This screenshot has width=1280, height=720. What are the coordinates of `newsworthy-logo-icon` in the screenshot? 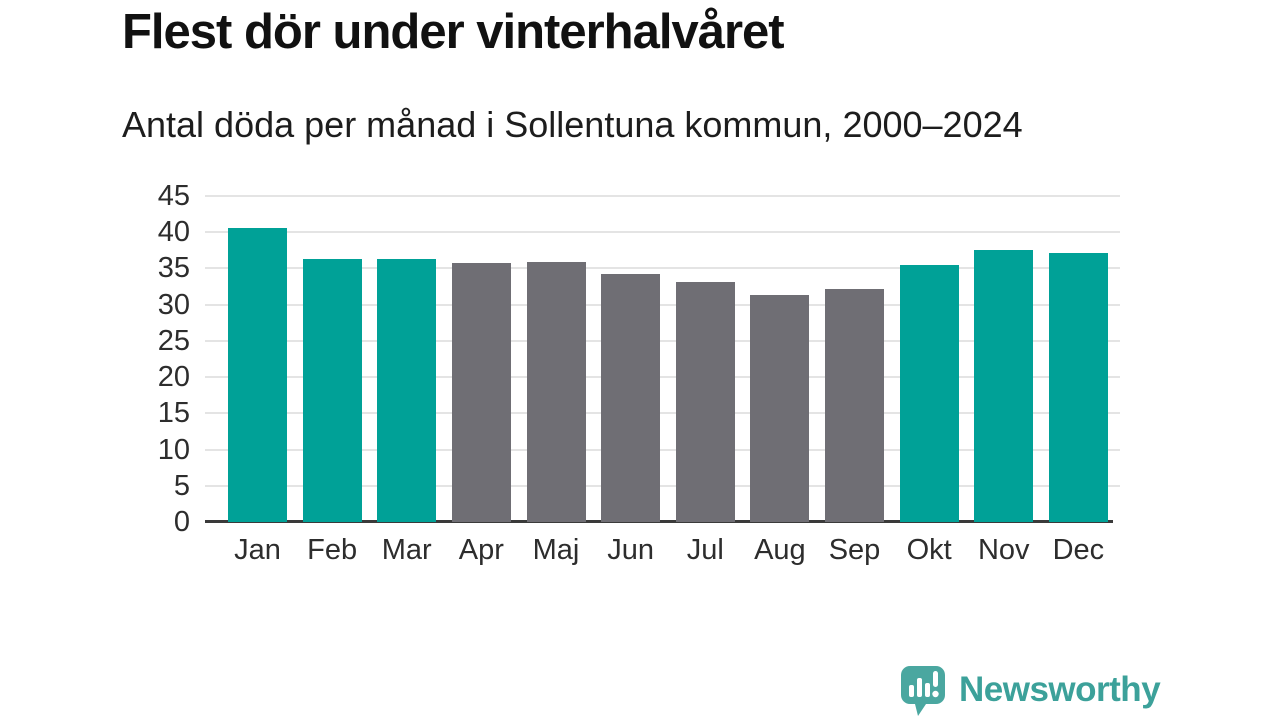 It's located at (923, 691).